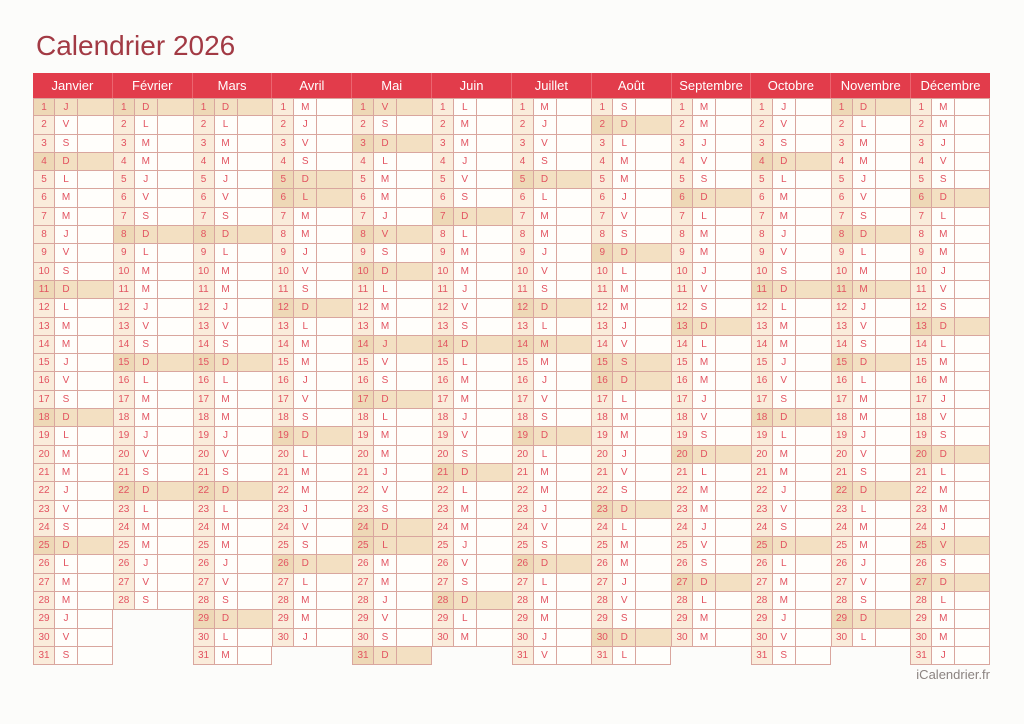 This screenshot has width=1024, height=724. Describe the element at coordinates (551, 381) in the screenshot. I see `day-row-juillet-16: 16 J` at that location.